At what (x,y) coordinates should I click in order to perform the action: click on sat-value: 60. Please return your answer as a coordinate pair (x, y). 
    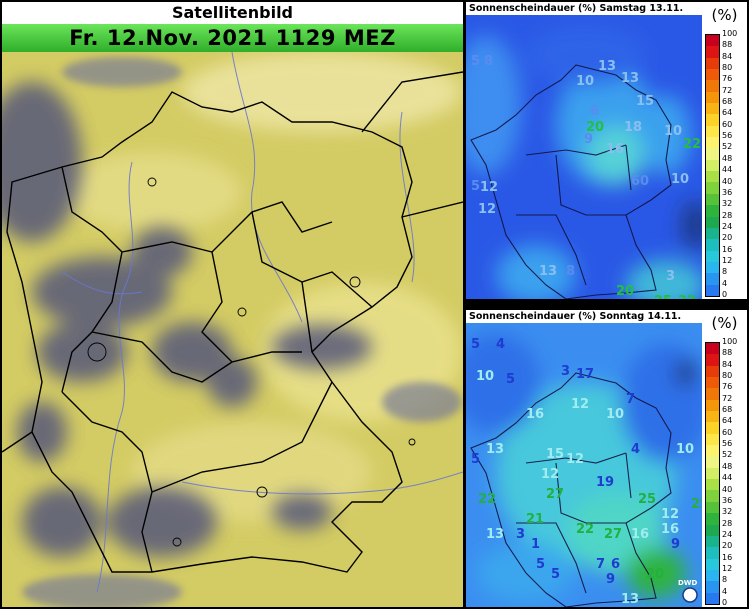
    Looking at the image, I should click on (640, 181).